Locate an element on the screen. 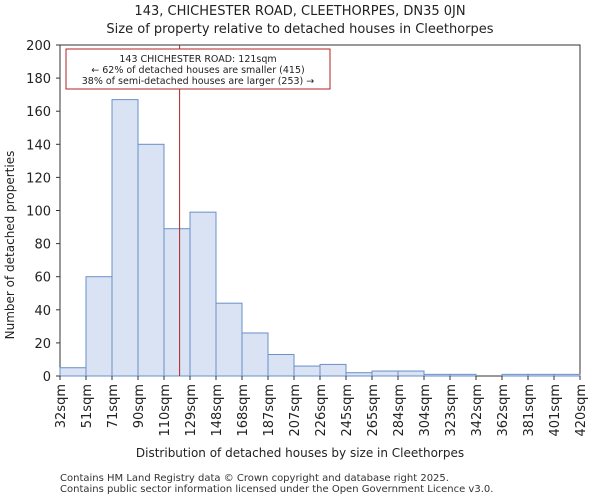 The height and width of the screenshot is (500, 600). x-tick-label: 420sqm is located at coordinates (581, 410).